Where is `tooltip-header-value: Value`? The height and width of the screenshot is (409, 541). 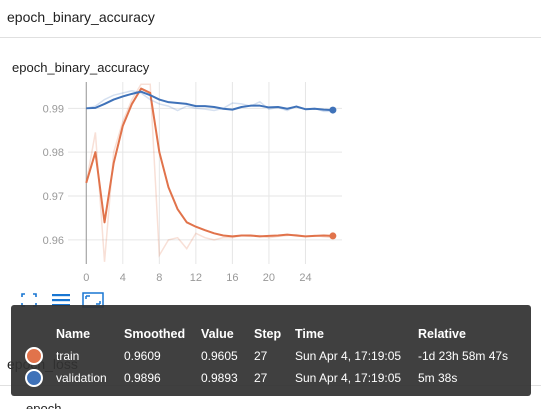 tooltip-header-value: Value is located at coordinates (217, 334).